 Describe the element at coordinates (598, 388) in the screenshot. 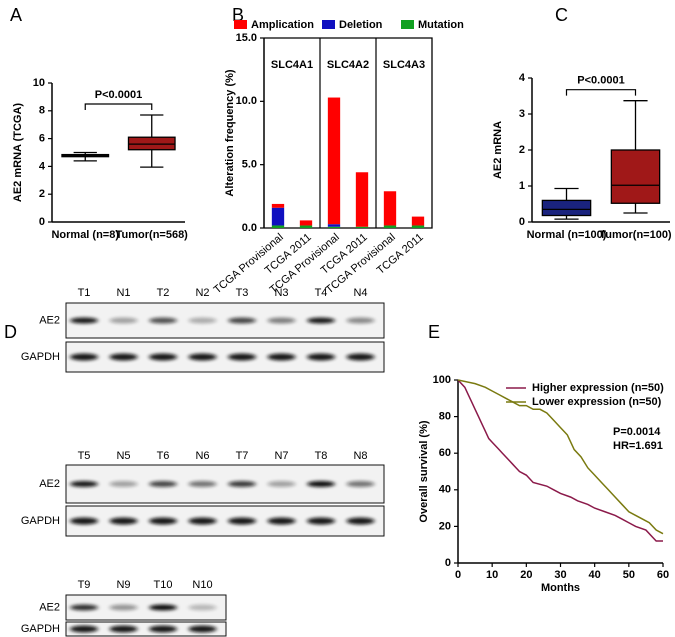

I see `legend-label: Higher expression (n=50)` at that location.